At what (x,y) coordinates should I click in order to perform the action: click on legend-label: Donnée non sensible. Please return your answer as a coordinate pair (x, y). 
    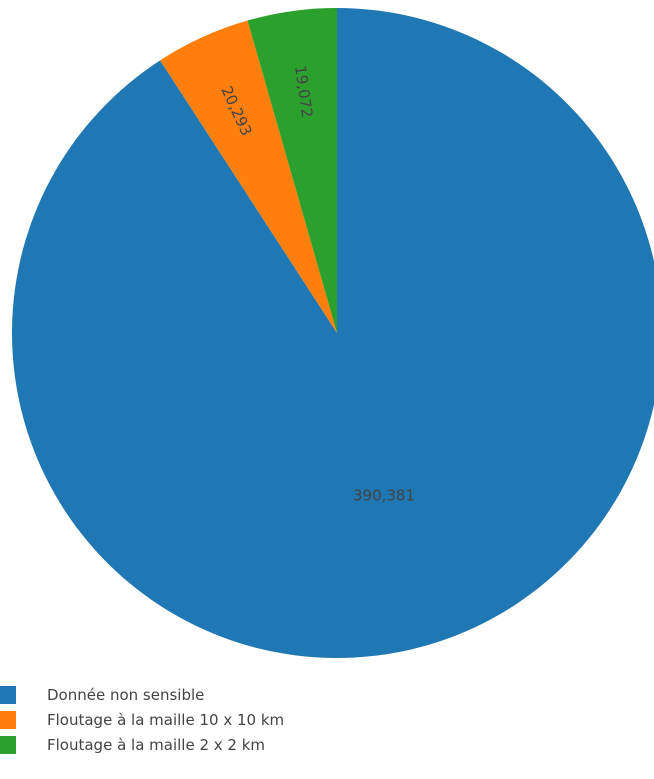
    Looking at the image, I should click on (126, 695).